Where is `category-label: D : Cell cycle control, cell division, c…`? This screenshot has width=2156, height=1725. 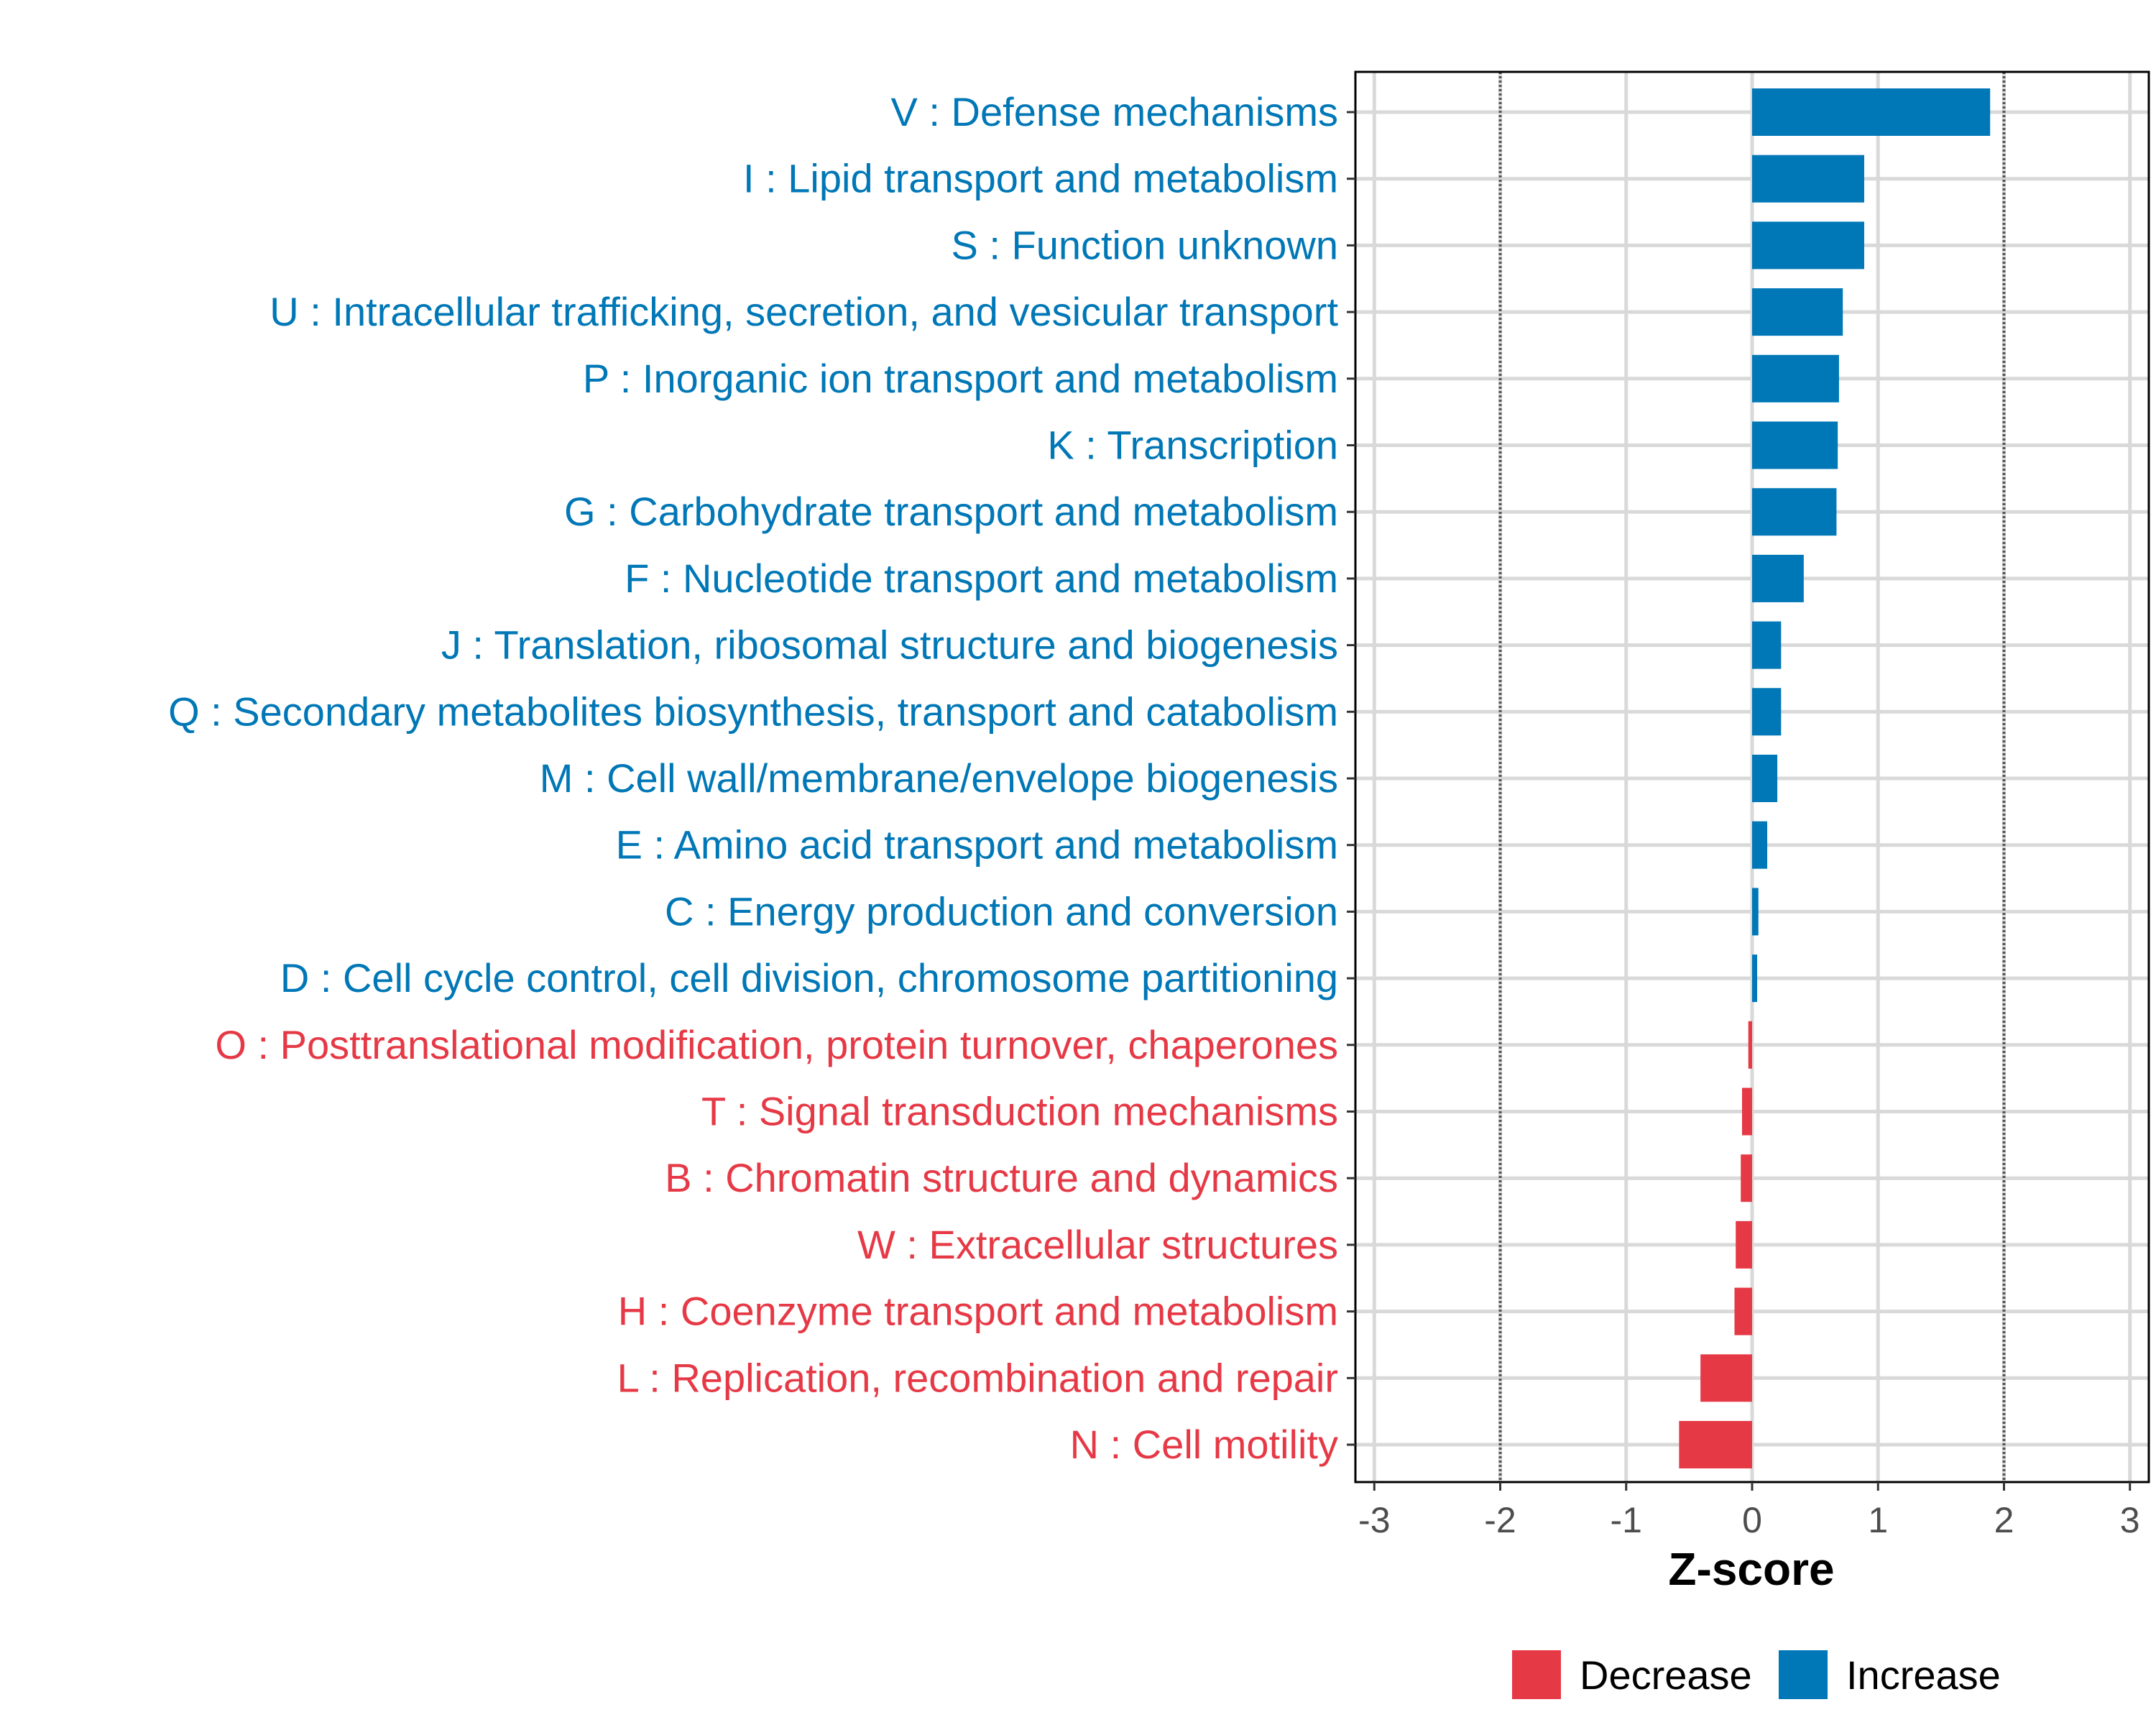
category-label: D : Cell cycle control, cell division, c… is located at coordinates (809, 977).